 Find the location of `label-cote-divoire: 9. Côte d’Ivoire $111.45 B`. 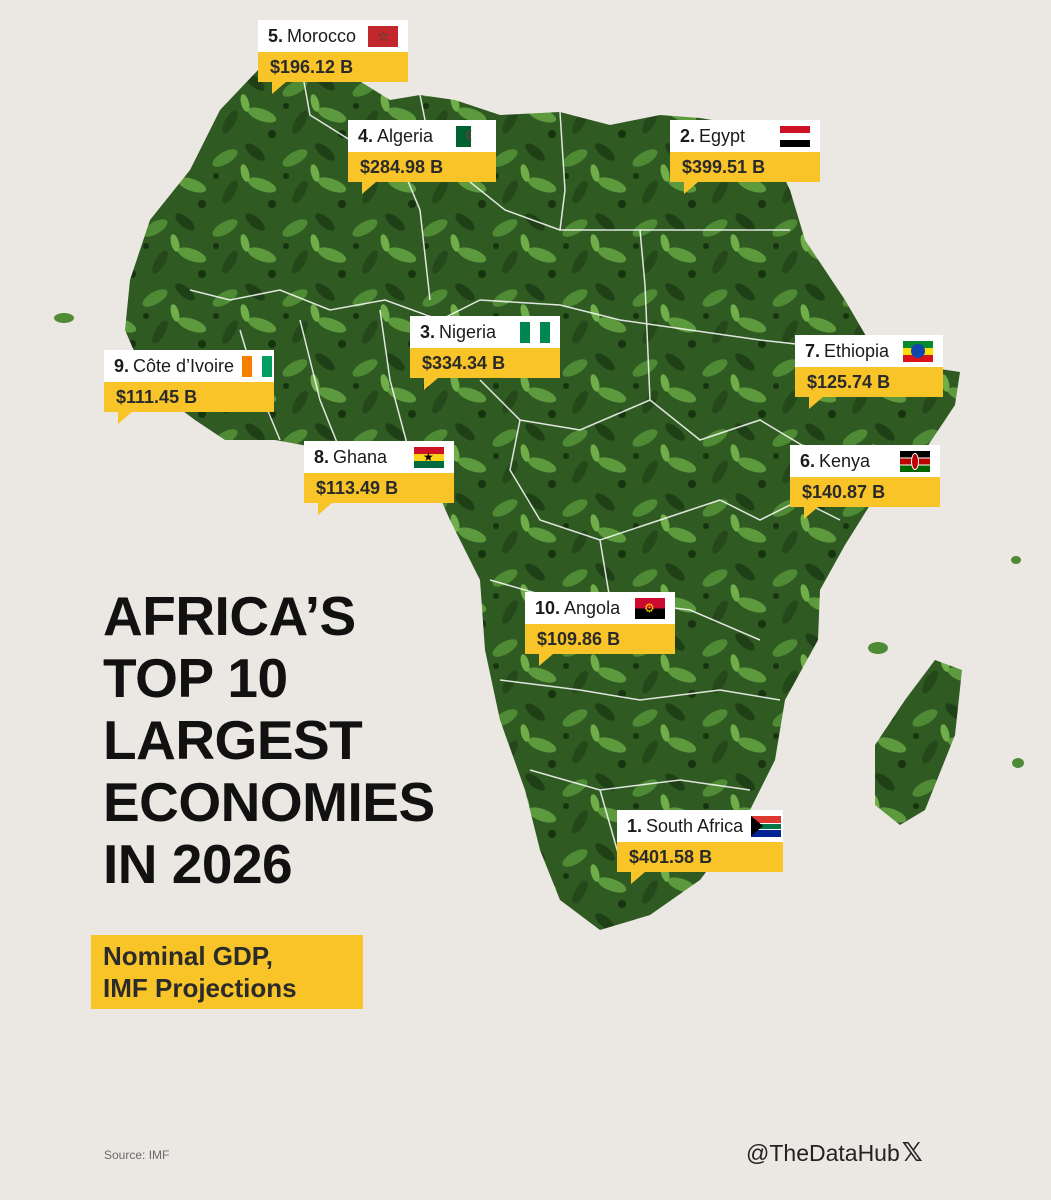

label-cote-divoire: 9. Côte d’Ivoire $111.45 B is located at coordinates (189, 387).